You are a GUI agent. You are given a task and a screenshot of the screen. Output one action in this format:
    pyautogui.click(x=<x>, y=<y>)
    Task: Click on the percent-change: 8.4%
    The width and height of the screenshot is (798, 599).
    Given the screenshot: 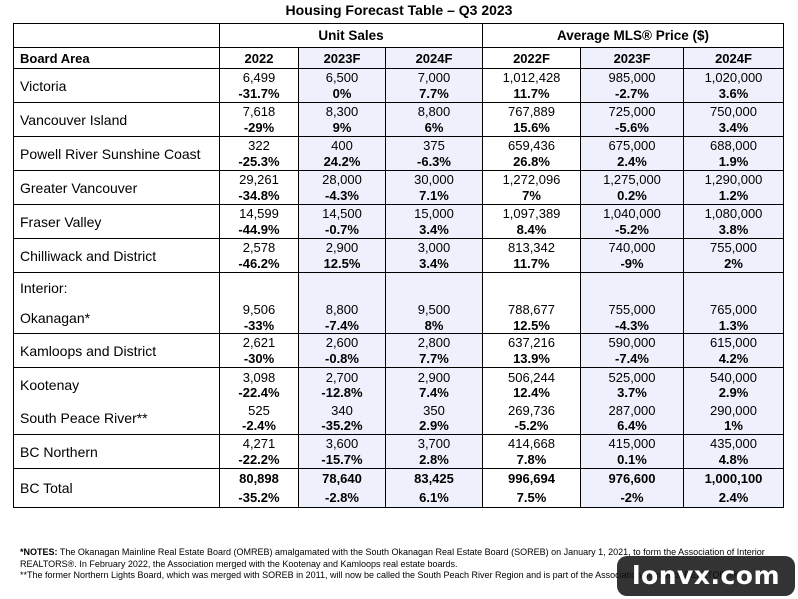 What is the action you would take?
    pyautogui.click(x=531, y=229)
    